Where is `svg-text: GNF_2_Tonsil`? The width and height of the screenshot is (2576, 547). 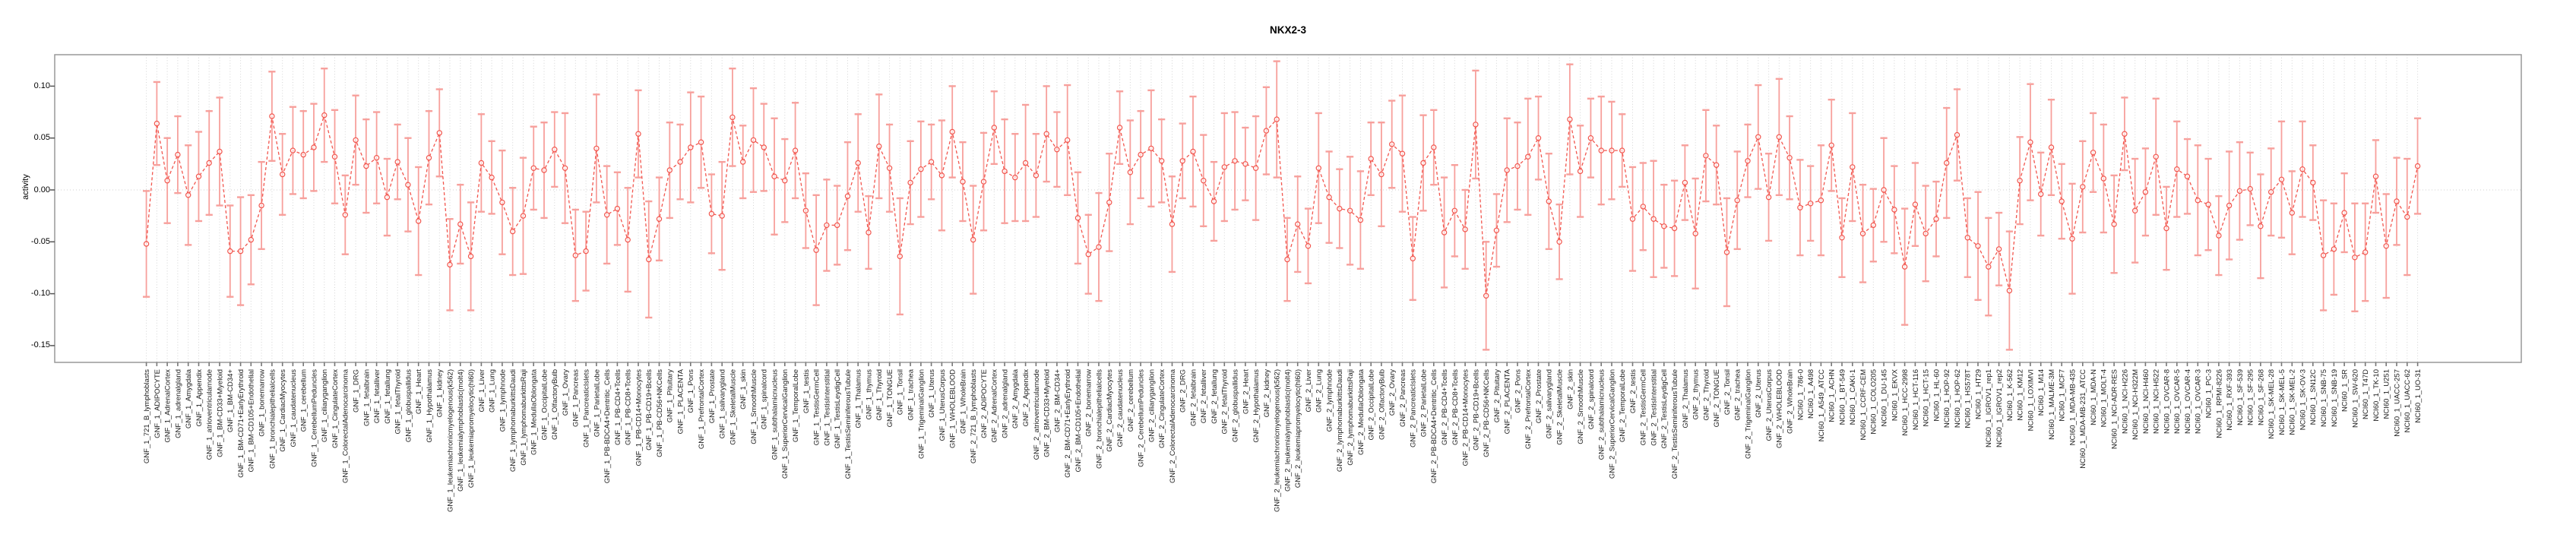
svg-text: GNF_2_Tonsil is located at coordinates (1727, 392).